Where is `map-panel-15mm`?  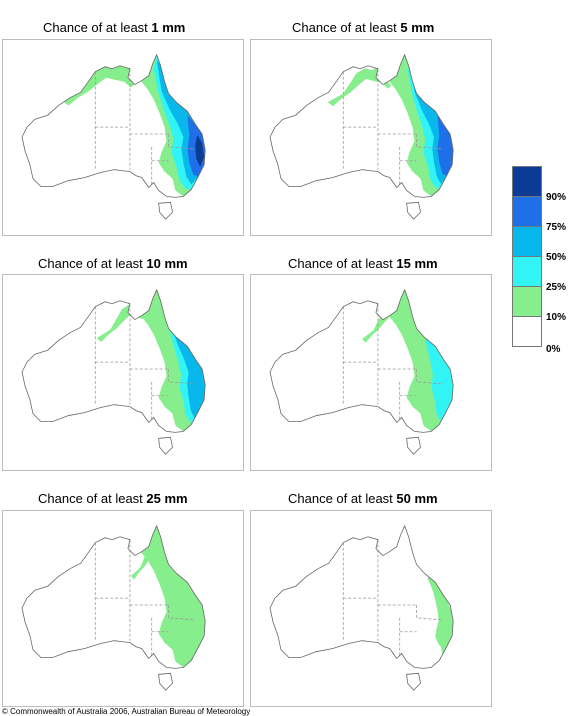 map-panel-15mm is located at coordinates (371, 372).